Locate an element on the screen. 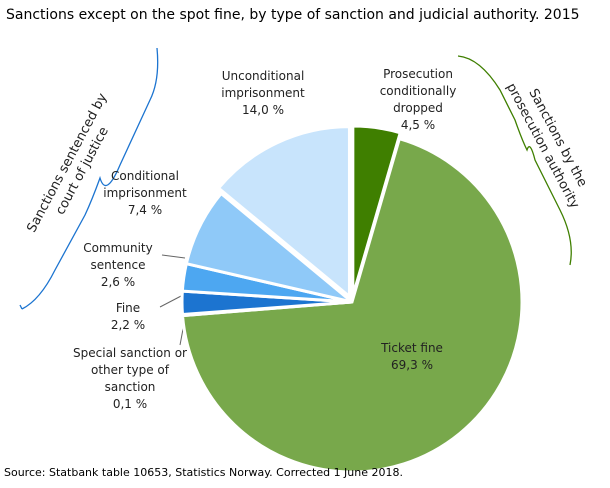 This screenshot has width=610, height=488. slice-label: Unconditional imprisonment 14,0 % is located at coordinates (263, 93).